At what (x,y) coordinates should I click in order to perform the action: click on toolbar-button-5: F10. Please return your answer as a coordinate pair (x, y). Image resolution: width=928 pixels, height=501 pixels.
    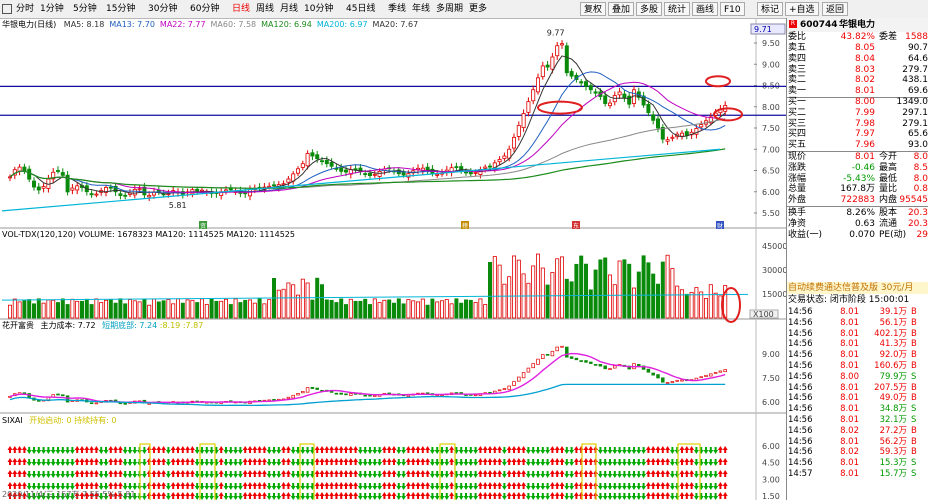
    Looking at the image, I should click on (732, 9).